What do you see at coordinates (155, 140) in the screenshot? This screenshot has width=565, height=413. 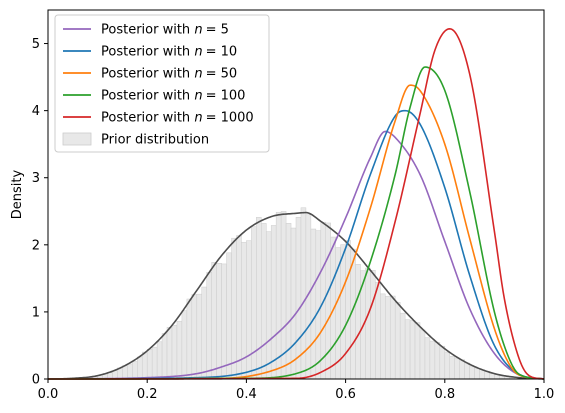 I see `legend-label-prior: Prior distribution` at bounding box center [155, 140].